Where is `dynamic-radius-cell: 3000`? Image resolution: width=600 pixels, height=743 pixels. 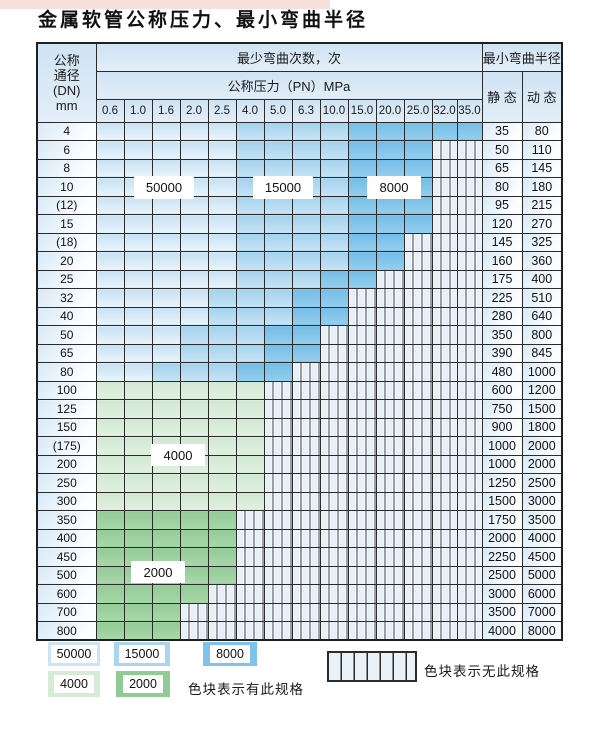 dynamic-radius-cell: 3000 is located at coordinates (542, 501).